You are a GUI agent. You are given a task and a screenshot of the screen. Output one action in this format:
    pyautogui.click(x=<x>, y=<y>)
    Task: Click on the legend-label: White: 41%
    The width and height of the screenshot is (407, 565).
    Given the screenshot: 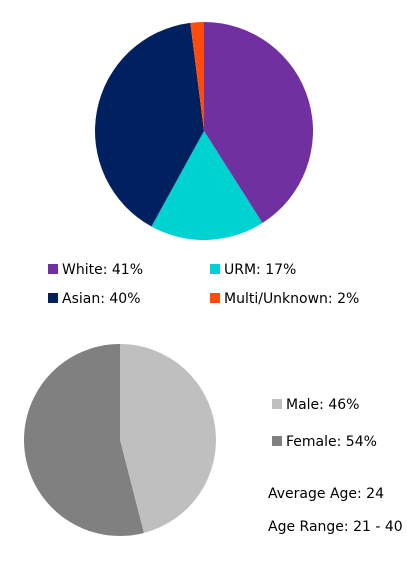 What is the action you would take?
    pyautogui.click(x=102, y=270)
    